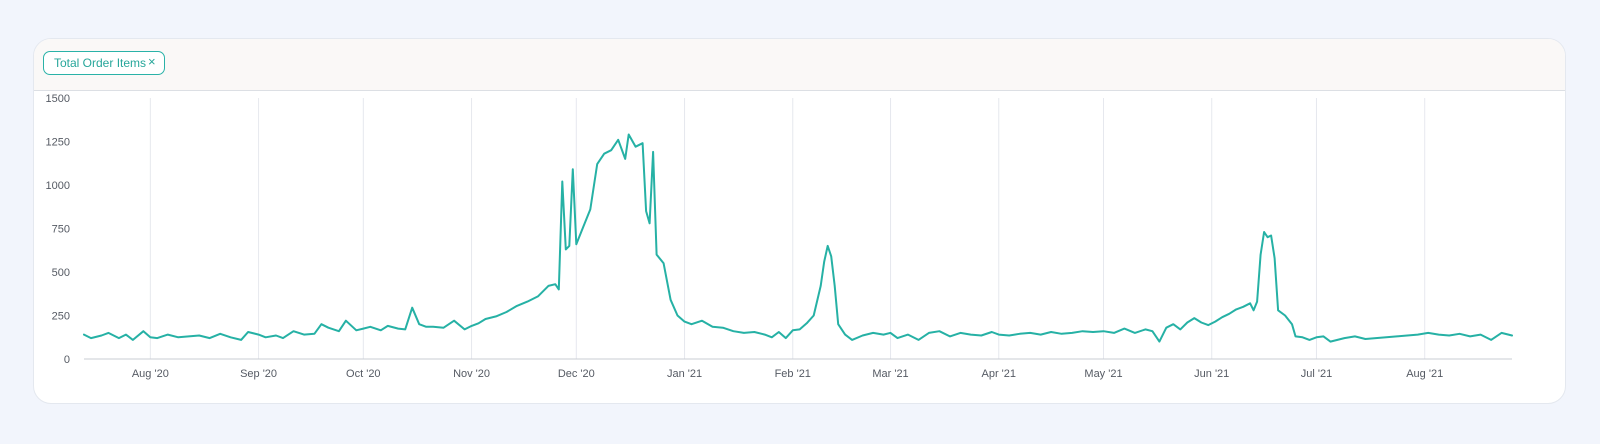 This screenshot has height=444, width=1600. Describe the element at coordinates (799, 65) in the screenshot. I see `chart-header: Total Order Items ×` at that location.